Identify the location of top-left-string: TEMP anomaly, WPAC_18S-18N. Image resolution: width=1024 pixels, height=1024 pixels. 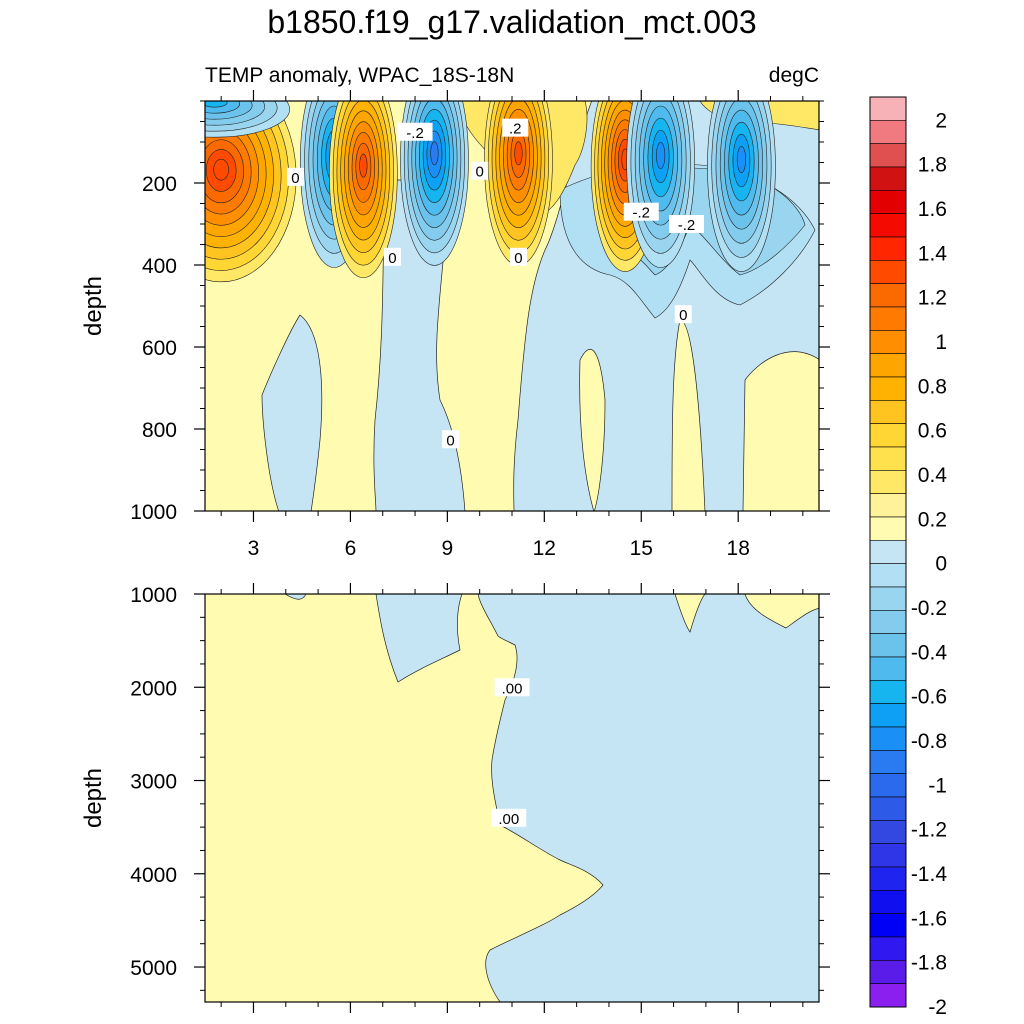
(359, 75).